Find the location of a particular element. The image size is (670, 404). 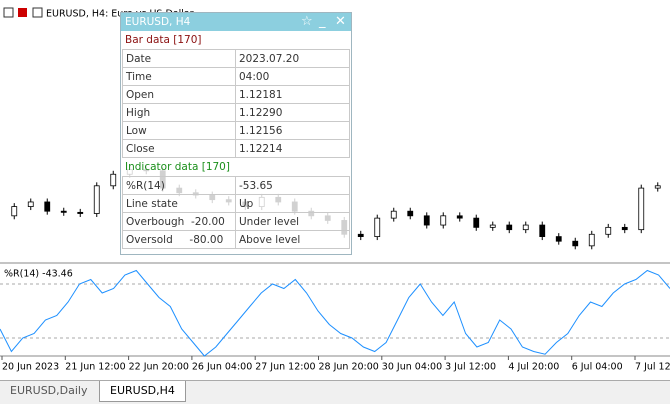

label-cell: Line state is located at coordinates (179, 203).